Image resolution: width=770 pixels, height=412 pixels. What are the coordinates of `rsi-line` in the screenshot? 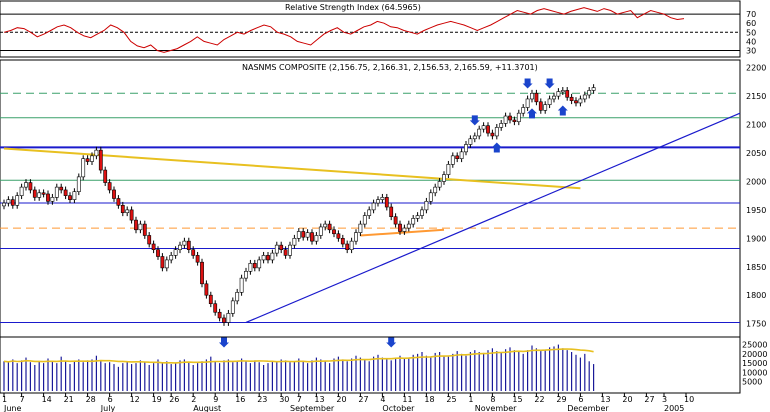 It's located at (344, 30).